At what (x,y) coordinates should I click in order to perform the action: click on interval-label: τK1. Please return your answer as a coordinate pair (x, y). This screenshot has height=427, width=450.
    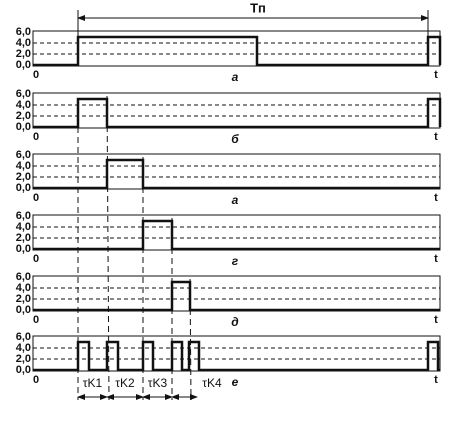
    Looking at the image, I should click on (93, 383).